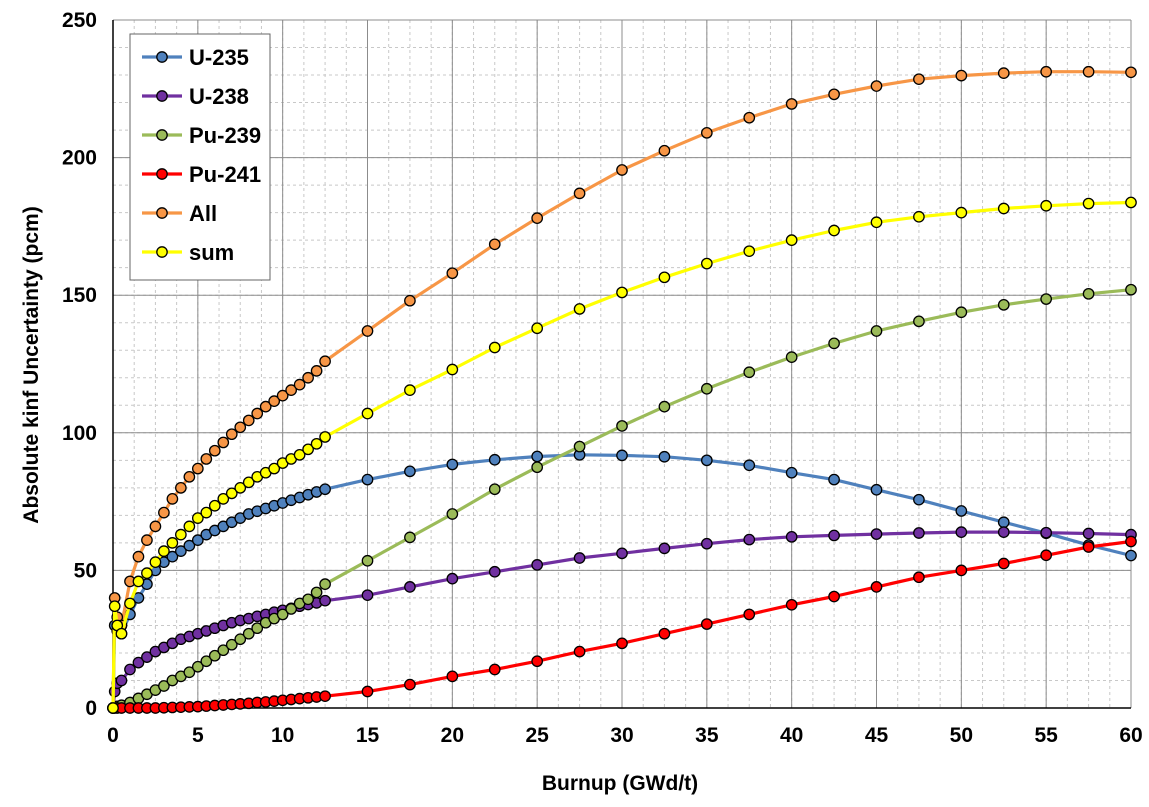 The image size is (1149, 807). Describe the element at coordinates (113, 735) in the screenshot. I see `x-tick-label: 0` at that location.